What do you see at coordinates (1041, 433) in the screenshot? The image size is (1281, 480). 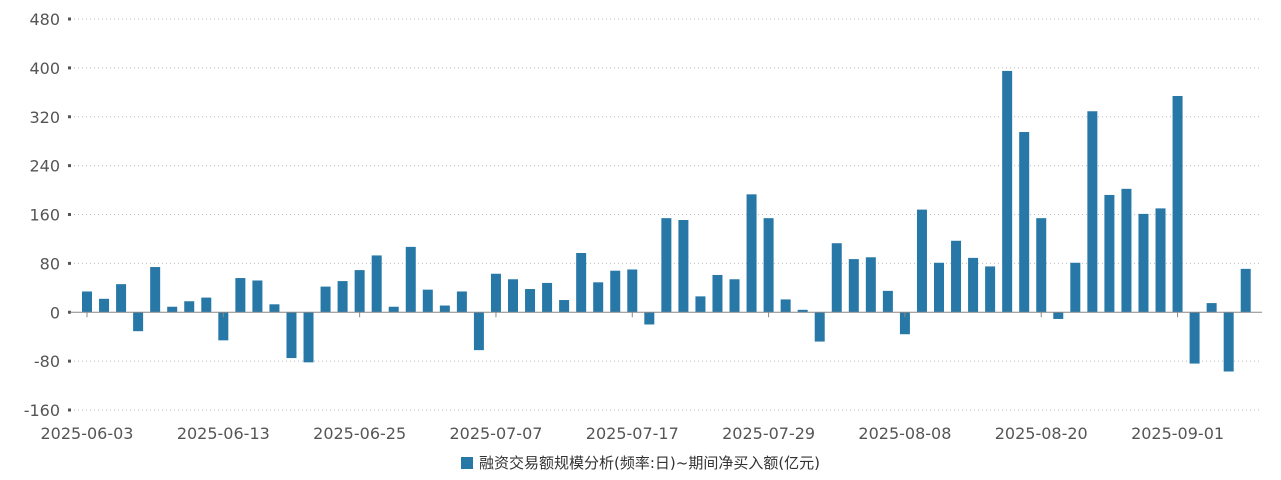 I see `x-tick-label: 2025-08-20` at bounding box center [1041, 433].